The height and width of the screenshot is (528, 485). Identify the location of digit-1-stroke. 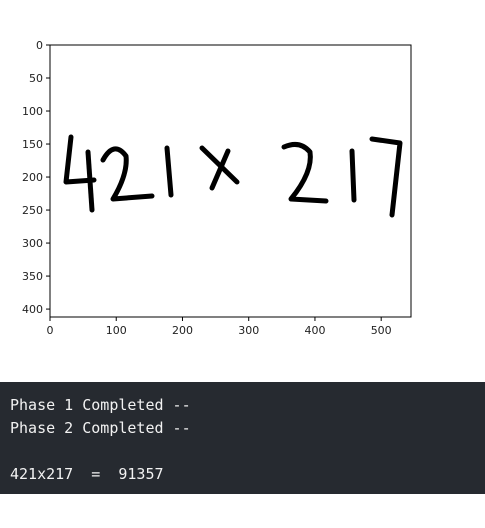
(169, 171).